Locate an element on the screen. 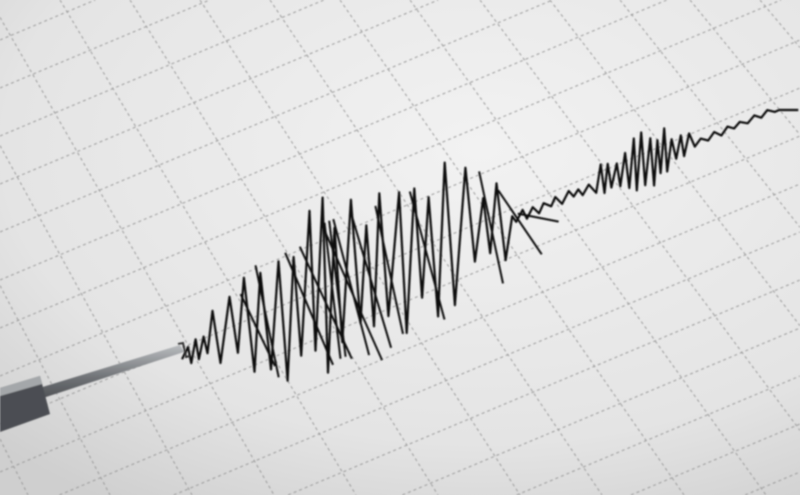 The width and height of the screenshot is (800, 495). needle-arm is located at coordinates (92, 378).